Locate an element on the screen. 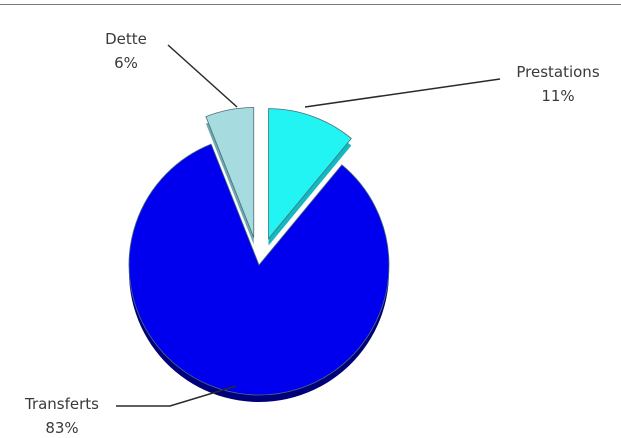  slice-label-transferts: Transferts is located at coordinates (61, 404).